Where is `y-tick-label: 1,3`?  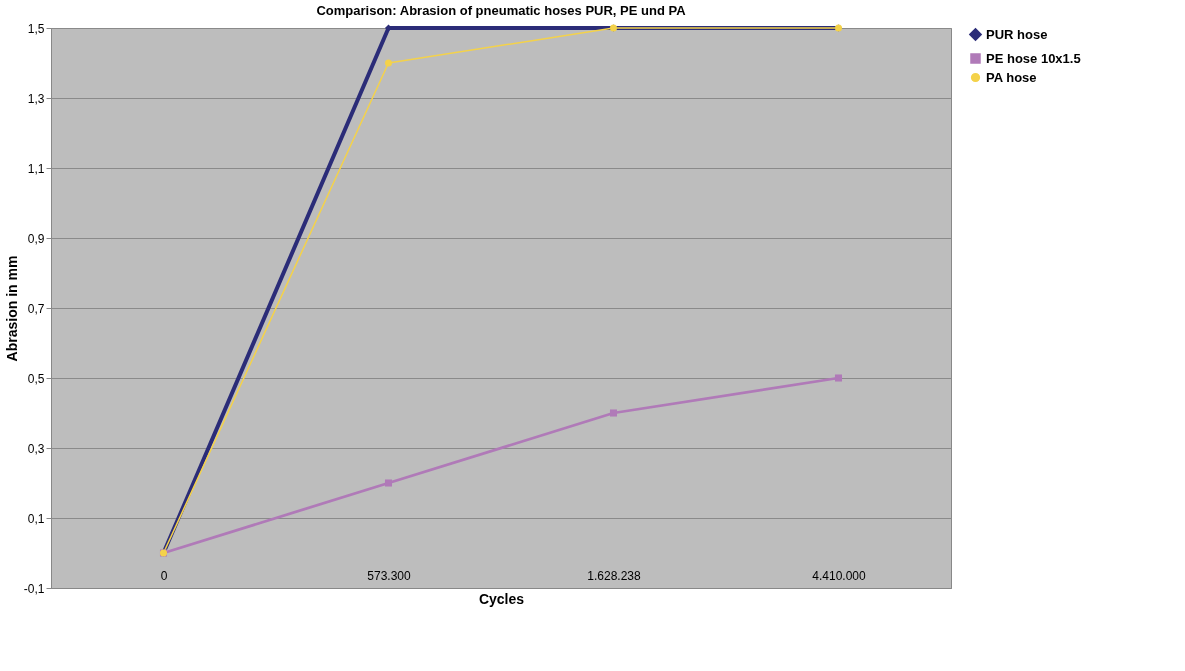 y-tick-label: 1,3 is located at coordinates (36, 98).